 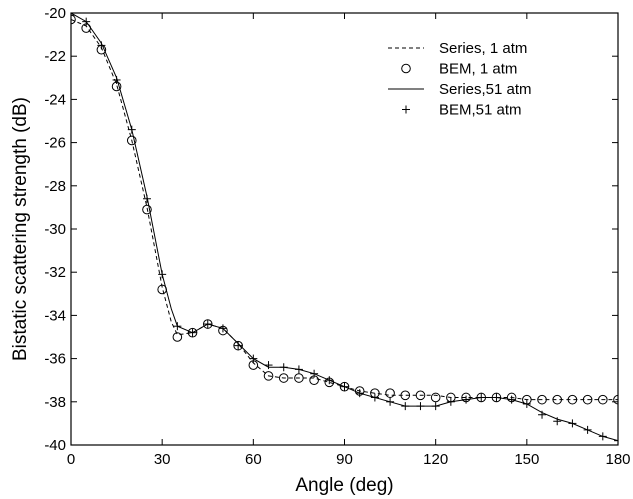 What do you see at coordinates (55, 229) in the screenshot?
I see `y-tick-label: -30` at bounding box center [55, 229].